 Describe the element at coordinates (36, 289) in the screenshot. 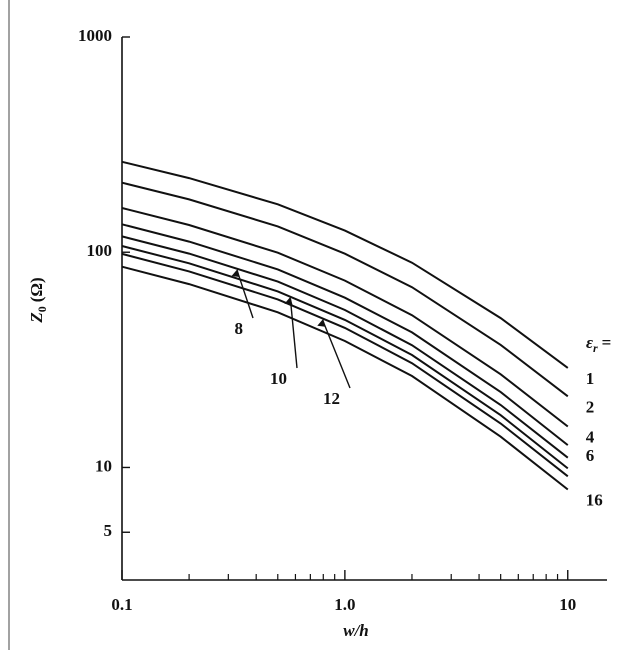

I see `y-label-unit: (Ω)` at that location.